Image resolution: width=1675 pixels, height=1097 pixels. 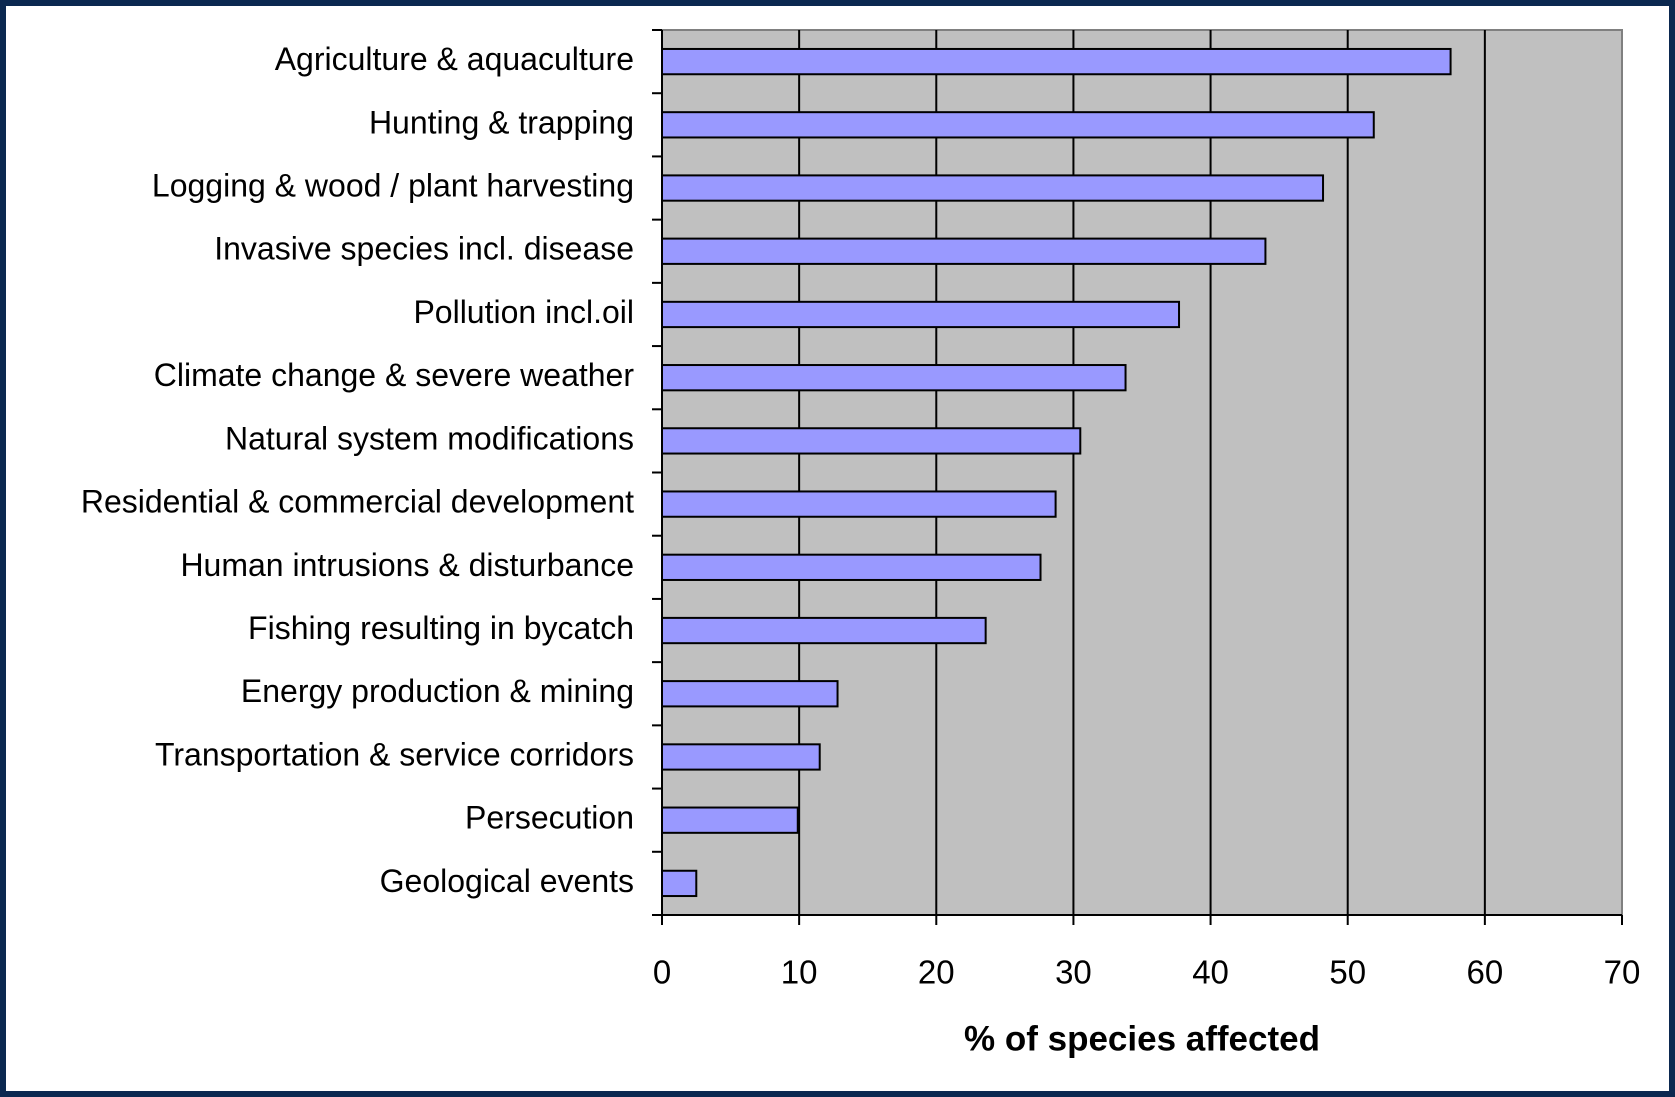 I want to click on y-tick-label: Logging & wood / plant harvesting, so click(x=393, y=185).